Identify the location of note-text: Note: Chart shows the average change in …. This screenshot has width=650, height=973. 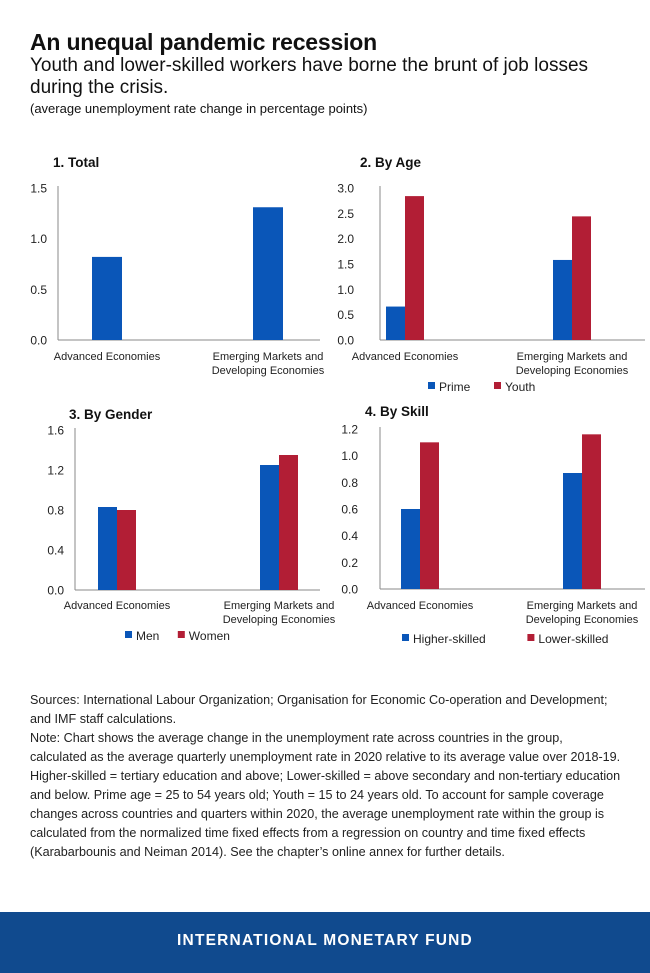
(325, 795).